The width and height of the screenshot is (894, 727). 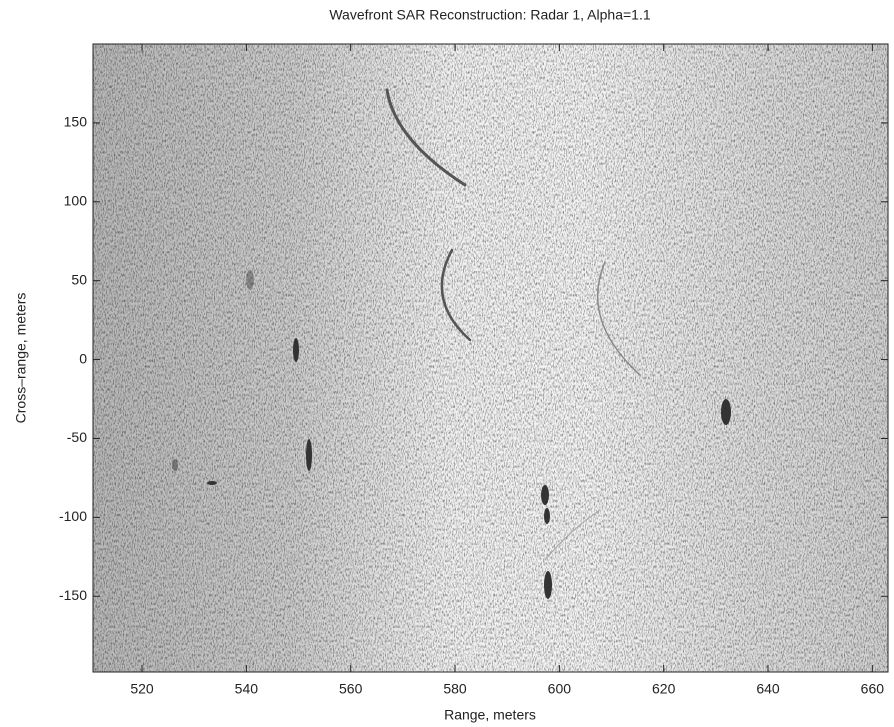 What do you see at coordinates (490, 715) in the screenshot?
I see `x-axis-label: Range, meters` at bounding box center [490, 715].